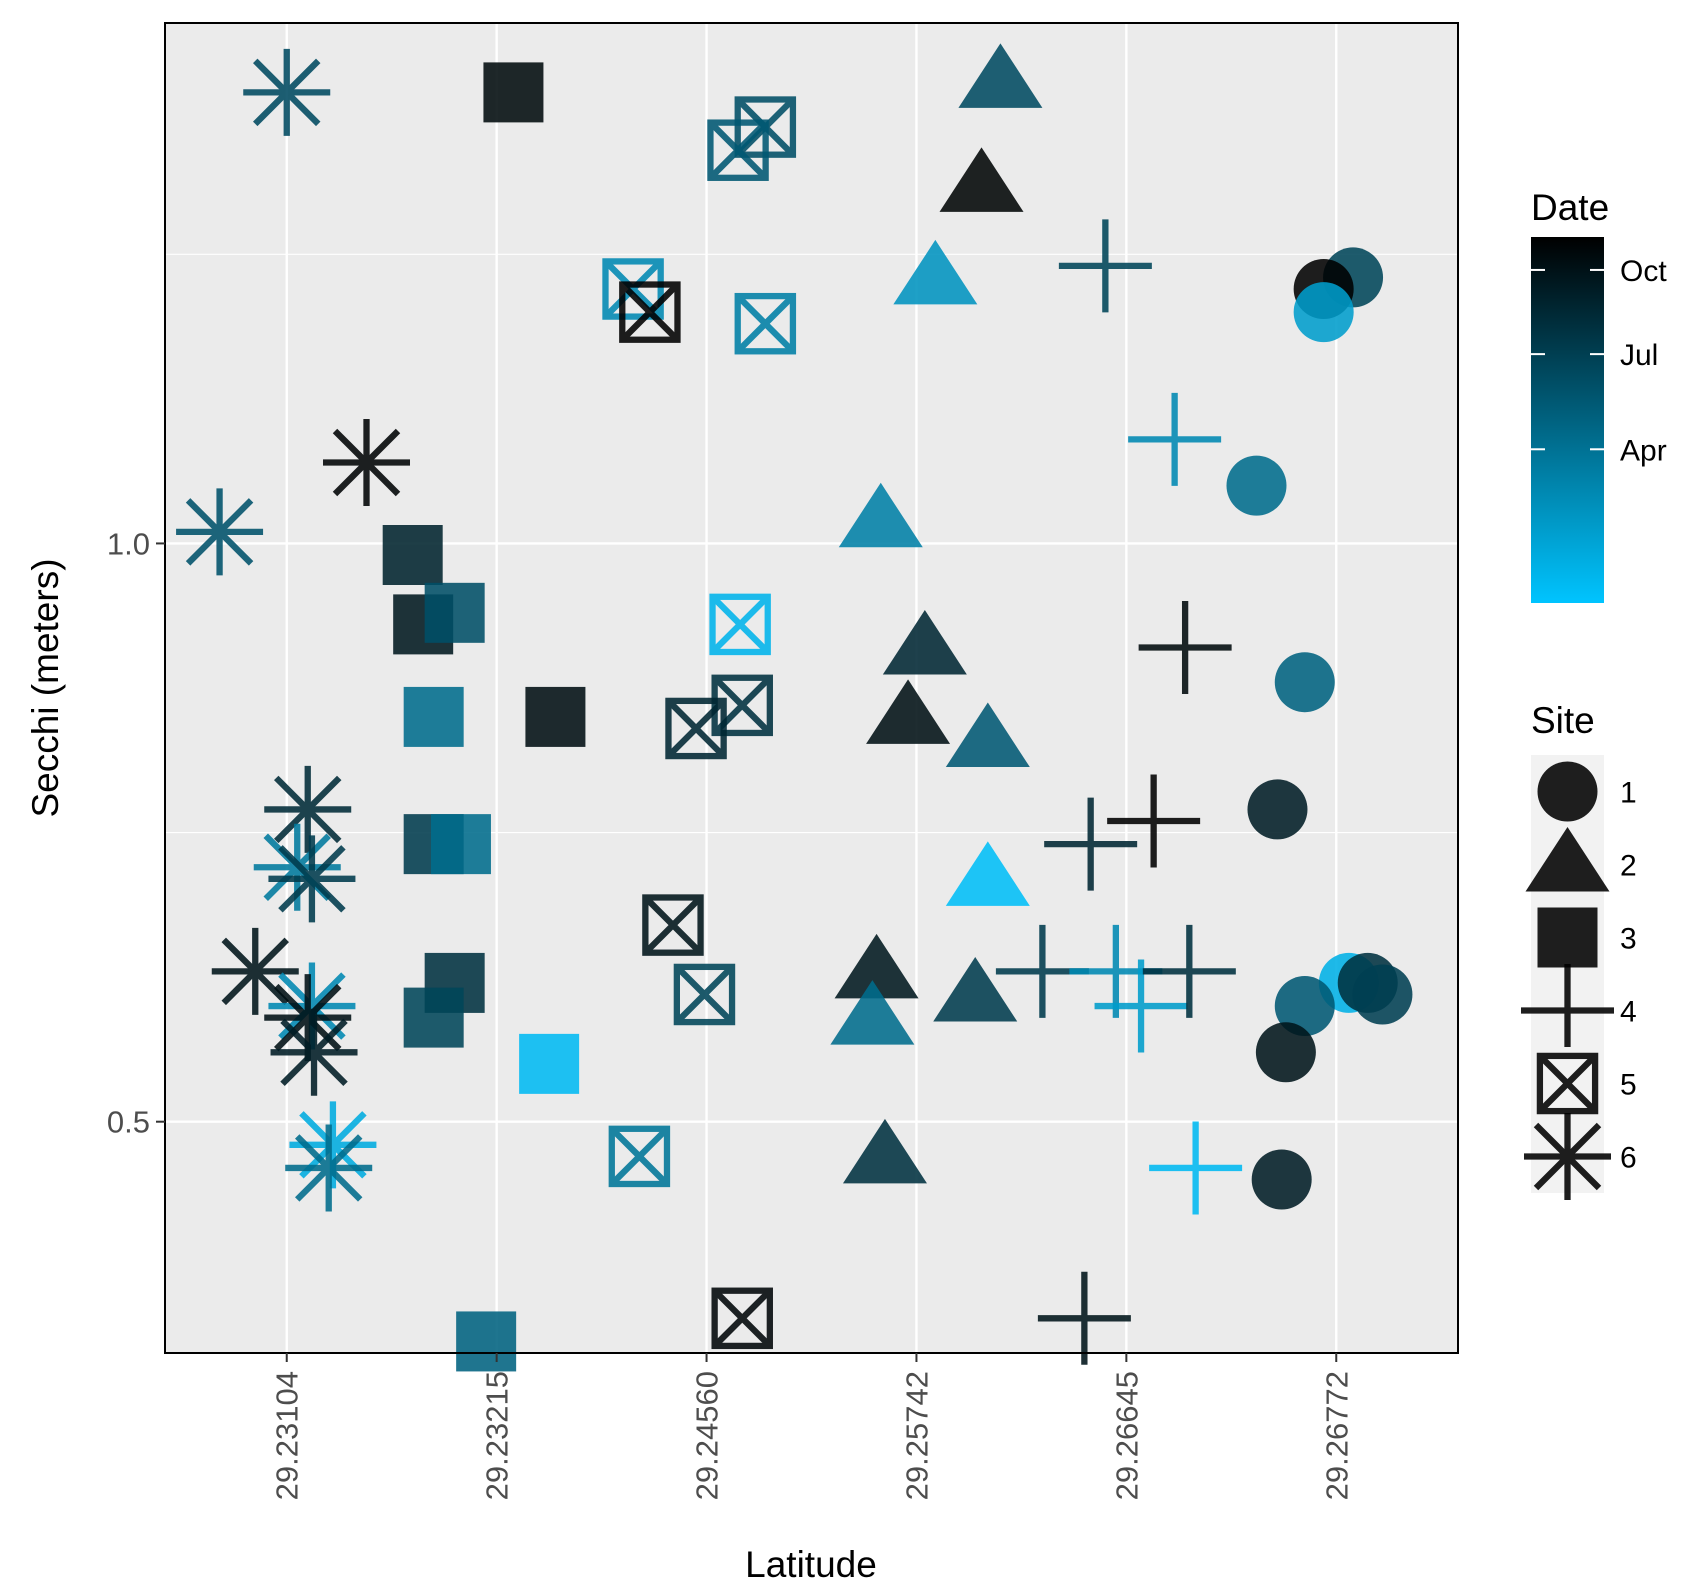 The height and width of the screenshot is (1593, 1703). Describe the element at coordinates (1336, 1435) in the screenshot. I see `x-tick-label: 29.26772` at that location.